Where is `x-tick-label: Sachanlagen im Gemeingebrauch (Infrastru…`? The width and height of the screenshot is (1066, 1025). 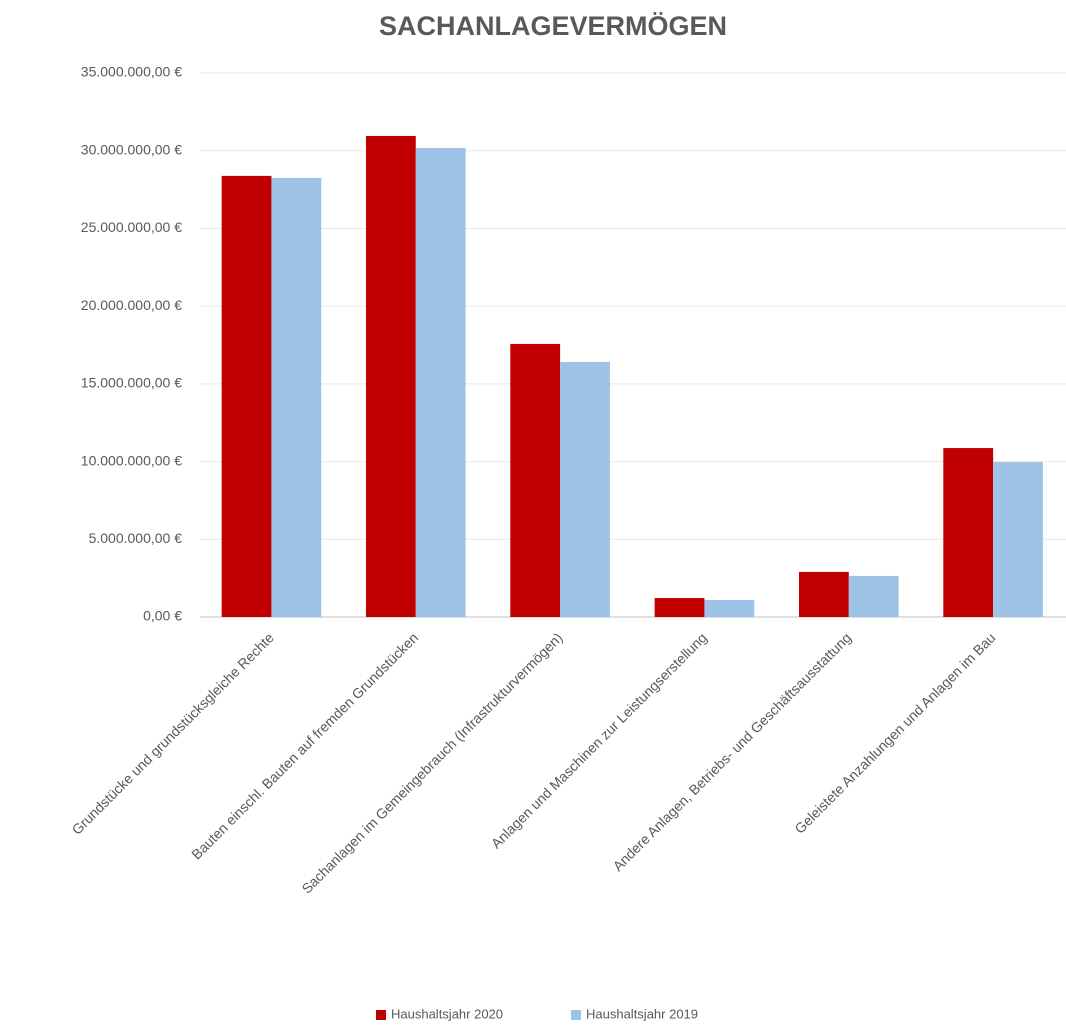 x-tick-label: Sachanlagen im Gemeingebrauch (Infrastru… is located at coordinates (431, 762).